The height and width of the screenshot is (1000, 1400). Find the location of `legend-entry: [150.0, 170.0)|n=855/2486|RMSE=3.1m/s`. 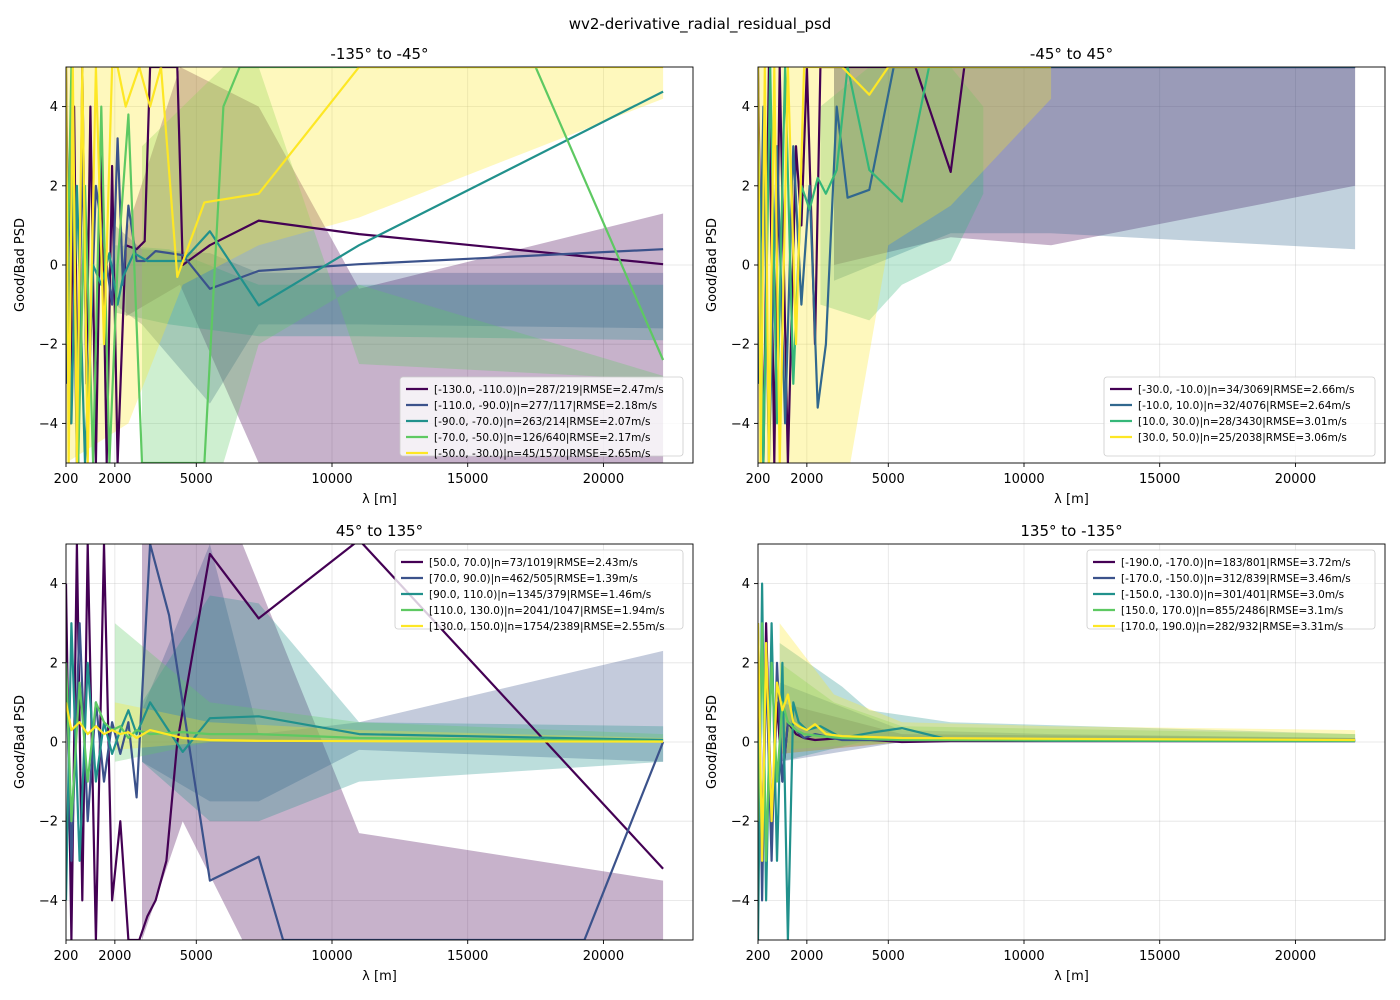

legend-entry: [150.0, 170.0)|n=855/2486|RMSE=3.1m/s is located at coordinates (1232, 611).